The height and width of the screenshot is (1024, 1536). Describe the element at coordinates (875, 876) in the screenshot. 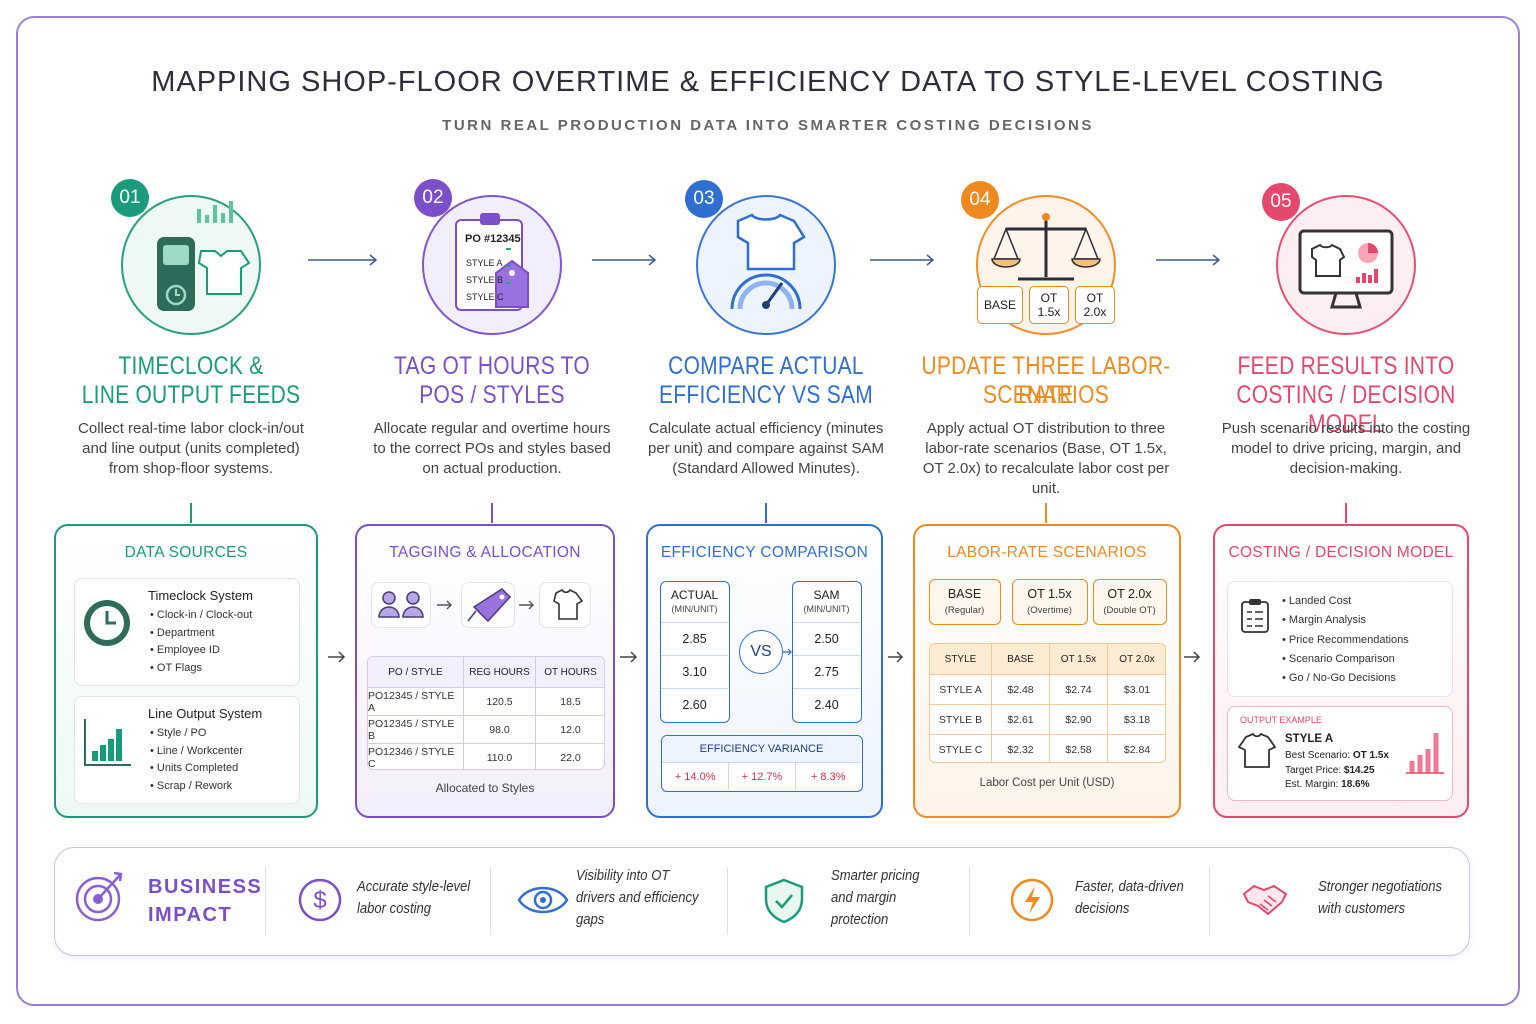

I see `impact-text: Smarter pricing` at that location.